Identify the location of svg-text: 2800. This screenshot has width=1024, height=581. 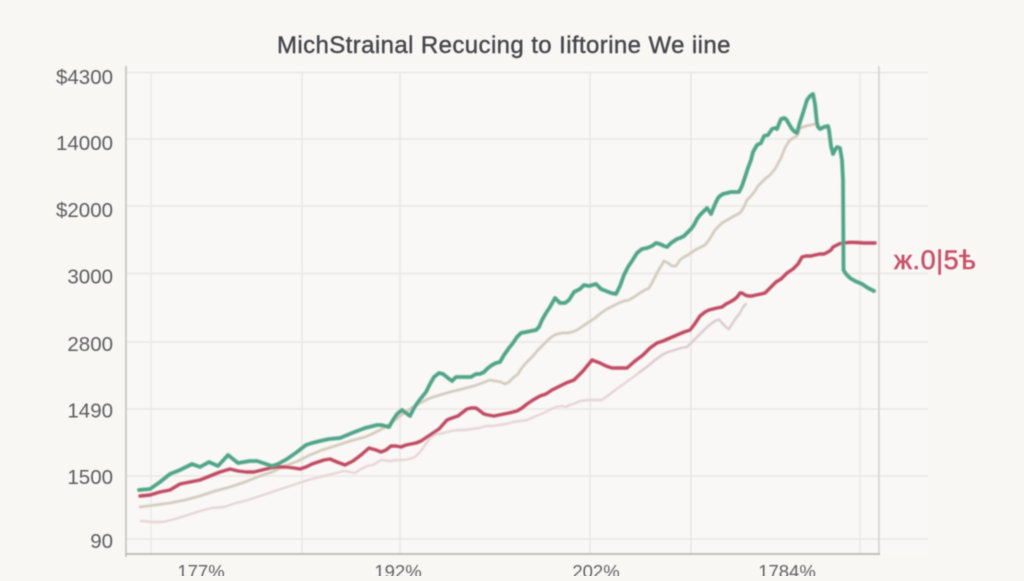
(90, 344).